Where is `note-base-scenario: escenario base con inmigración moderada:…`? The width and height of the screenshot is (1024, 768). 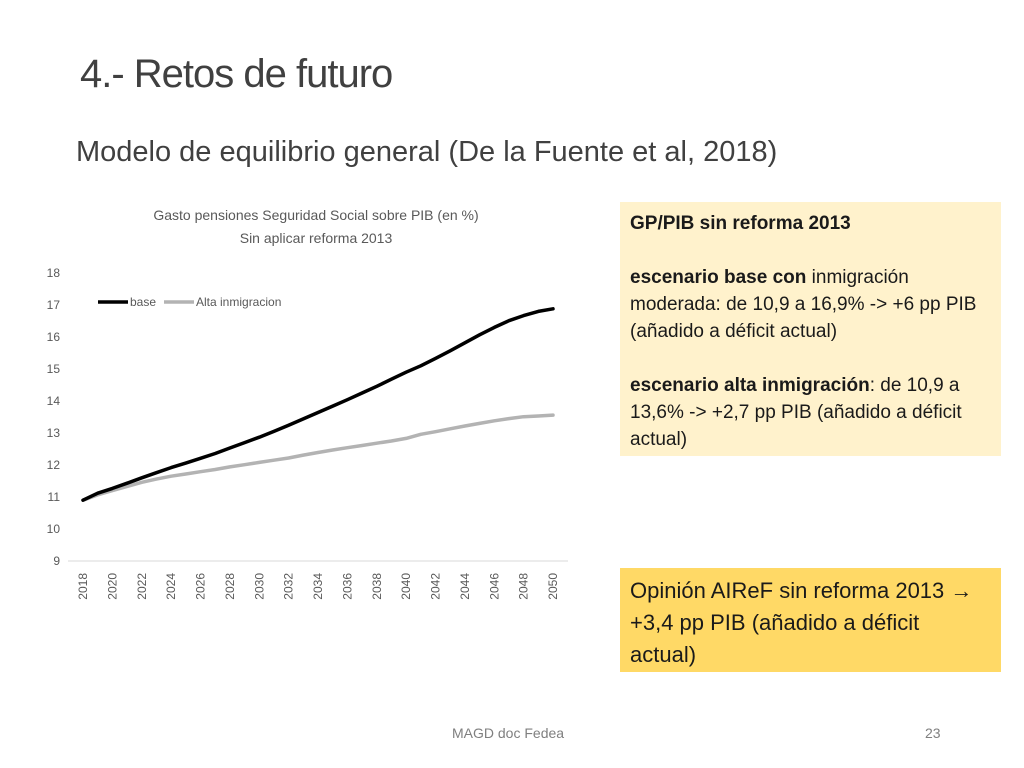 note-base-scenario: escenario base con inmigración moderada:… is located at coordinates (810, 304).